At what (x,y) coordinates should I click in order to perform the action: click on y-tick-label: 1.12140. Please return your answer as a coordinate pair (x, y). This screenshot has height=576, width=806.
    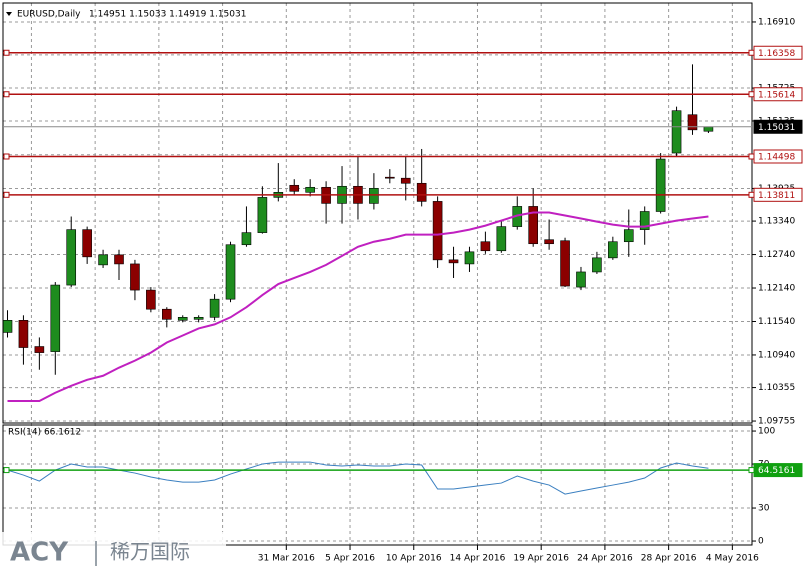
    Looking at the image, I should click on (776, 289).